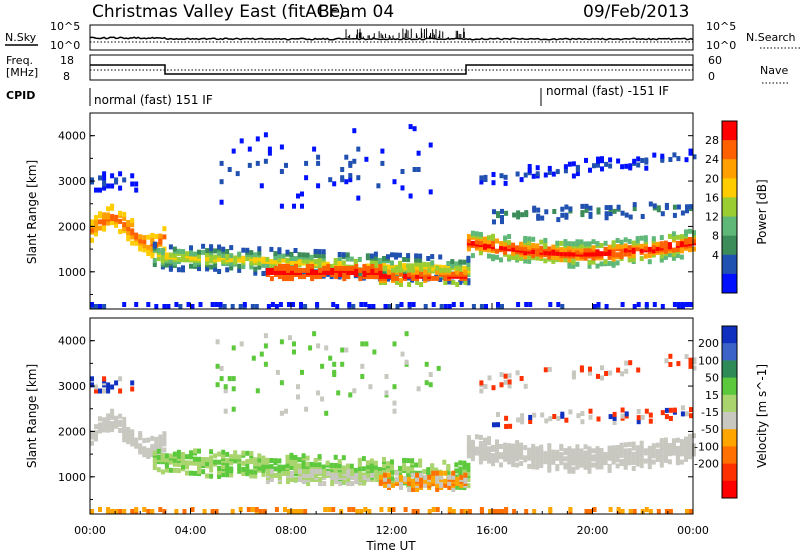 The width and height of the screenshot is (800, 554). Describe the element at coordinates (22, 72) in the screenshot. I see `freq-unit-label: [MHz]` at that location.